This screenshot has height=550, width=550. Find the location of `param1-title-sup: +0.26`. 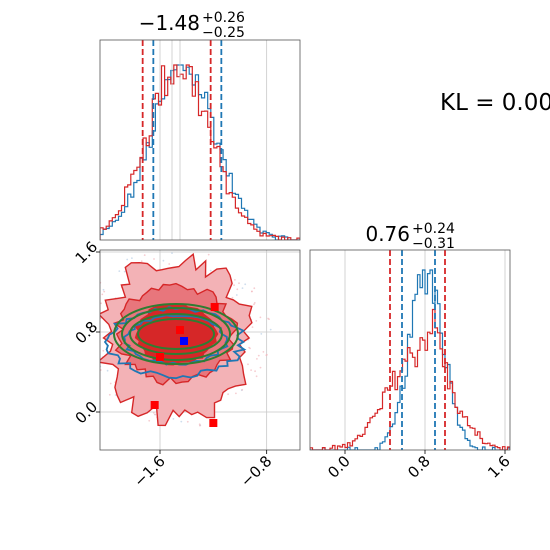

param1-title-sup: +0.26 is located at coordinates (223, 18).